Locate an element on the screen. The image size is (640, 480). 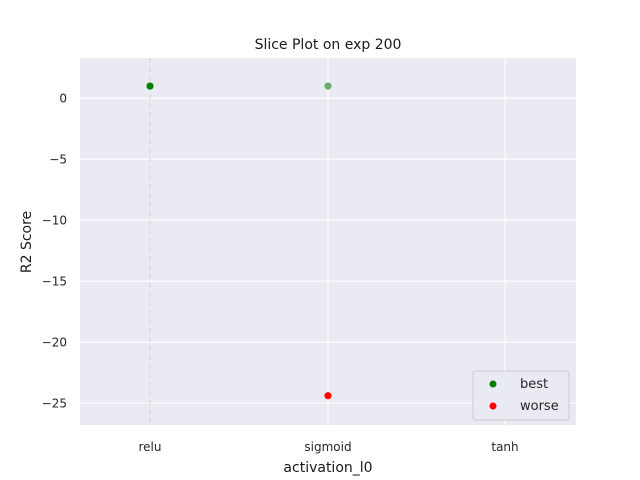
chart-title: Slice Plot on exp 200 is located at coordinates (328, 45).